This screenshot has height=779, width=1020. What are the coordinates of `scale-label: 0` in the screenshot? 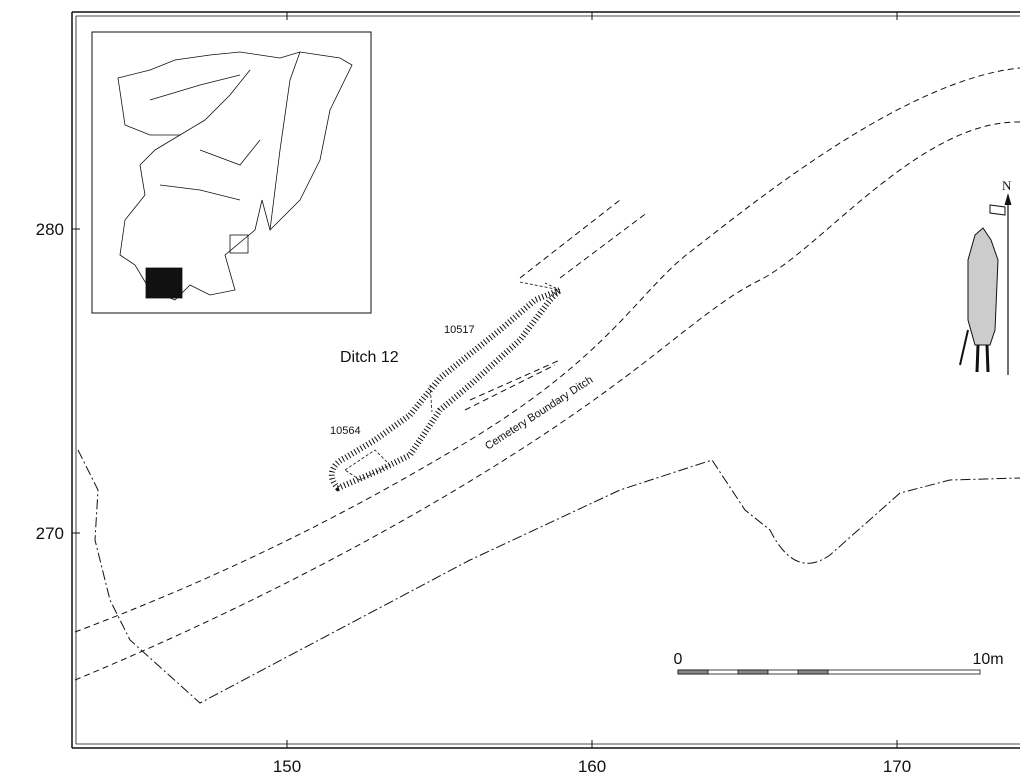 It's located at (678, 659).